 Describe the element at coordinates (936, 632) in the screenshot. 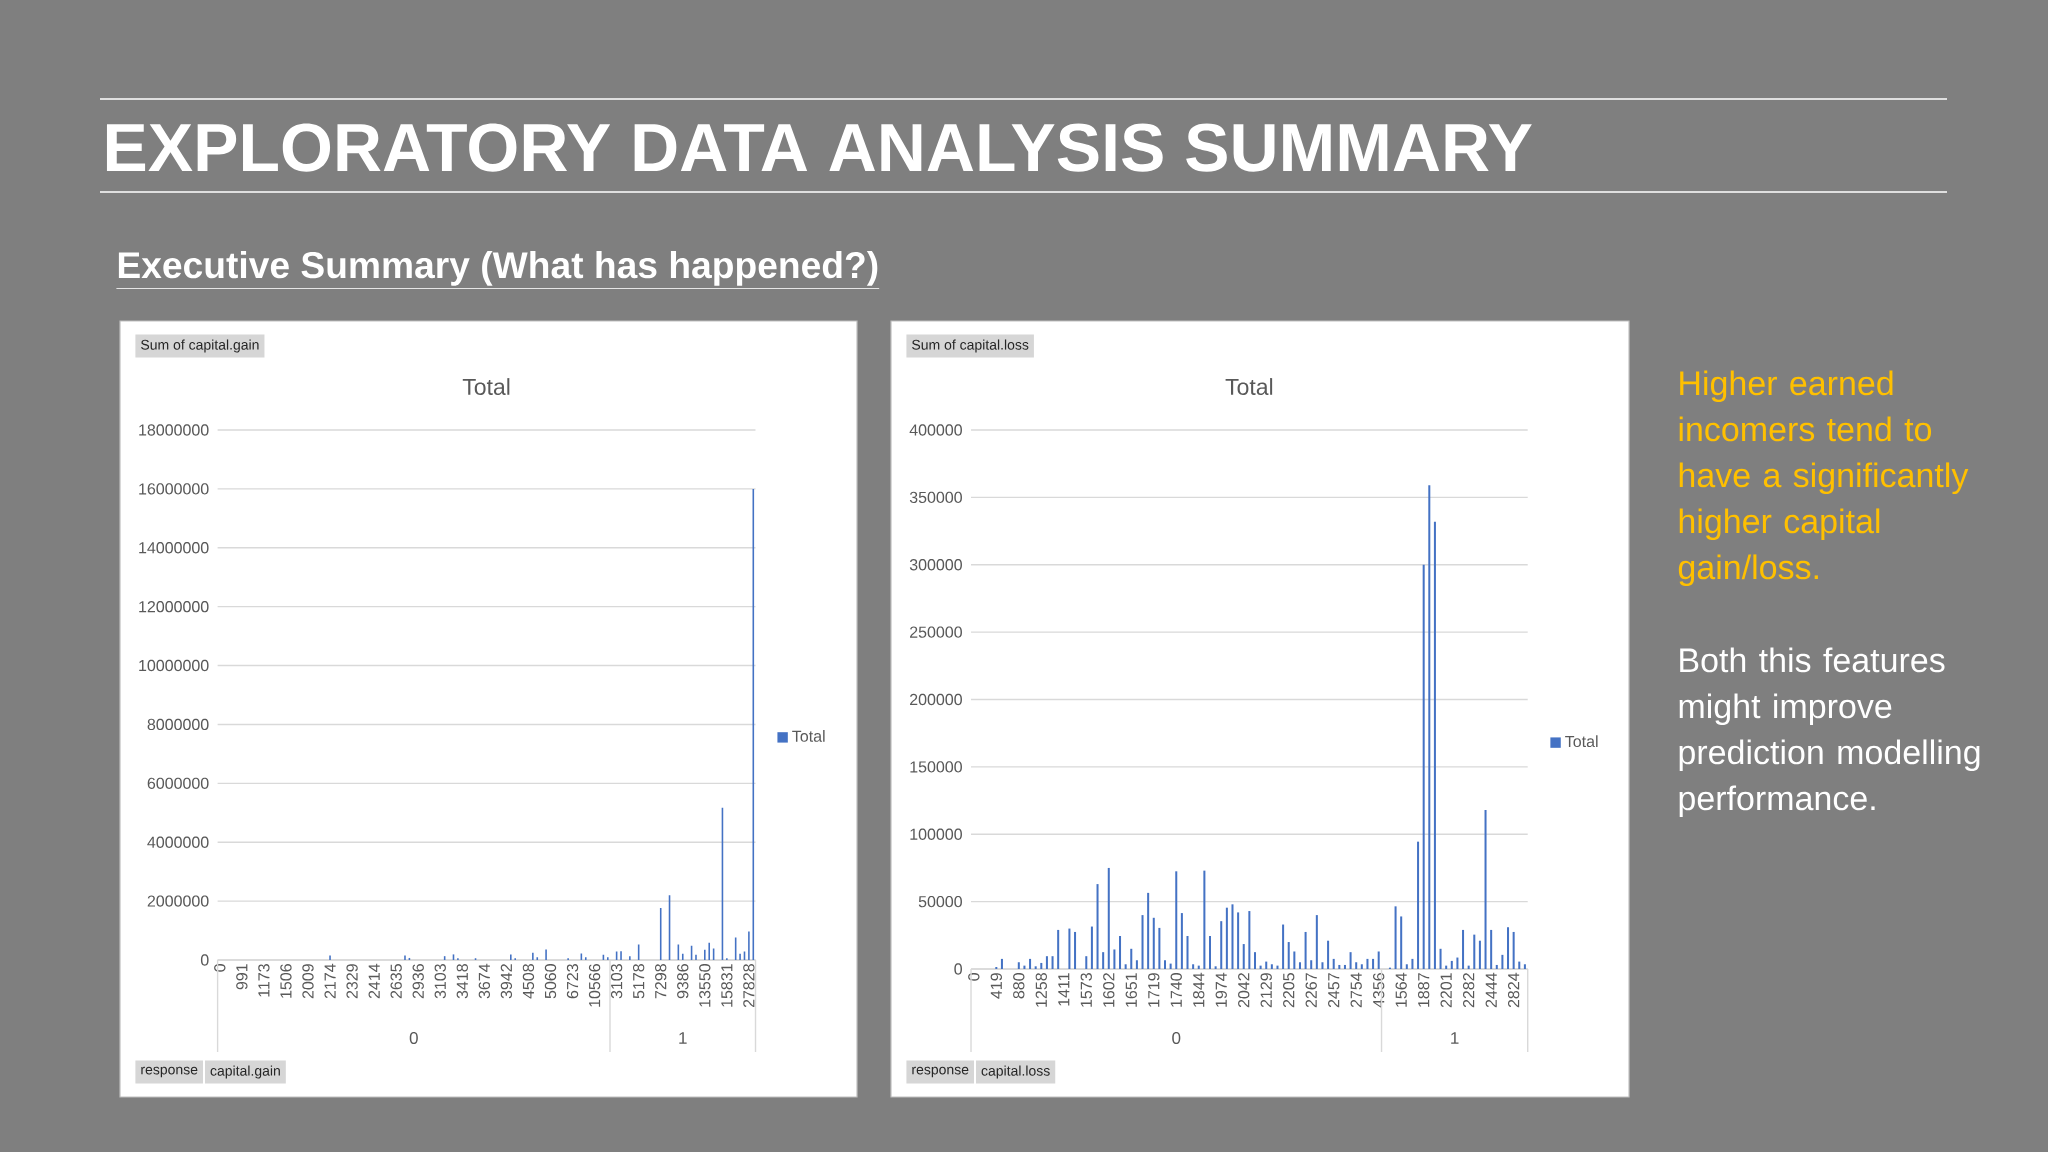

I see `y-tick-label: 250000` at that location.